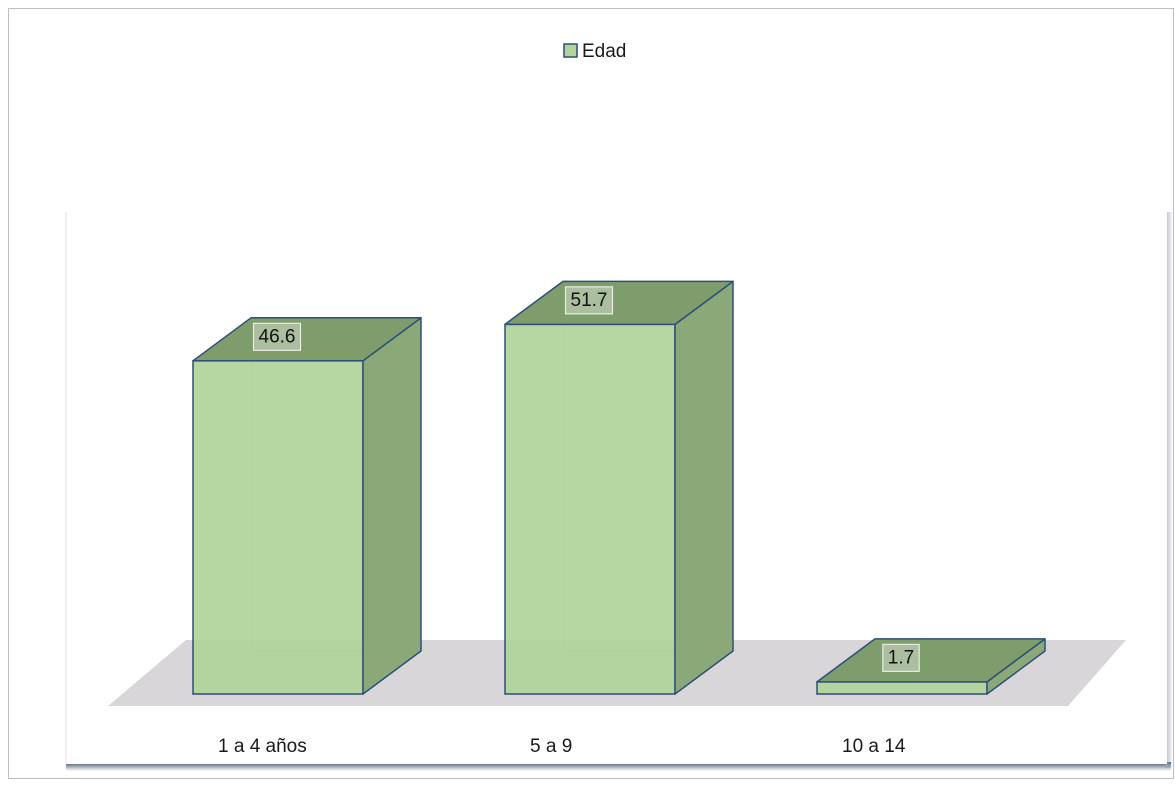 The image size is (1175, 787). What do you see at coordinates (874, 746) in the screenshot?
I see `x-tick-label: 10 a 14` at bounding box center [874, 746].